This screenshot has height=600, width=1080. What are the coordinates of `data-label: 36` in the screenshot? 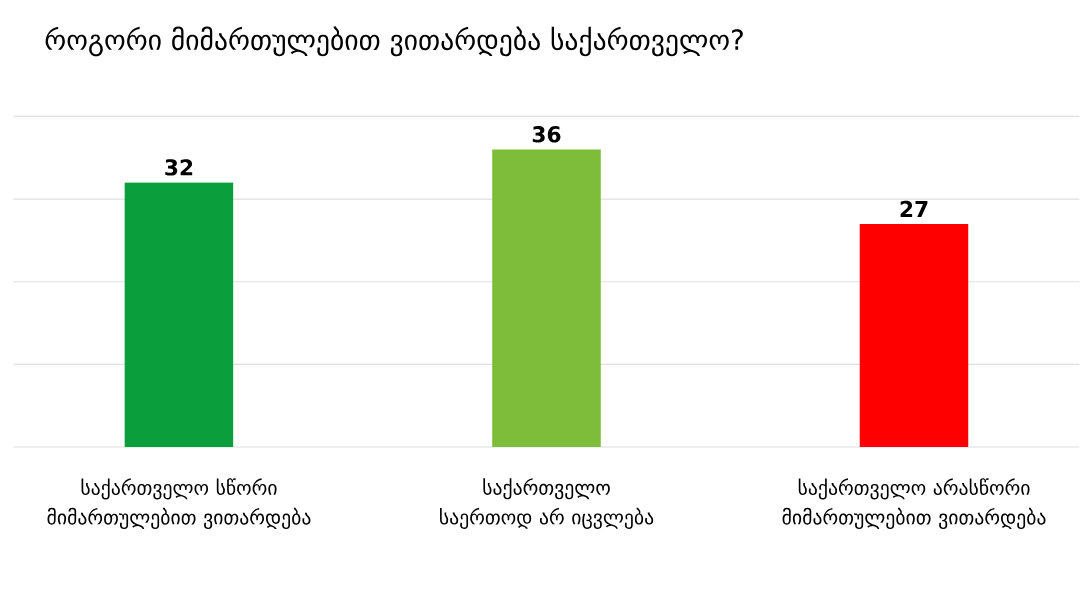 It's located at (546, 134).